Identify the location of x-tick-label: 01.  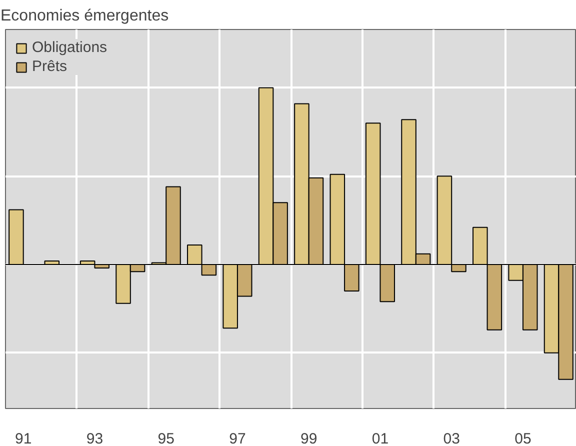
(380, 438).